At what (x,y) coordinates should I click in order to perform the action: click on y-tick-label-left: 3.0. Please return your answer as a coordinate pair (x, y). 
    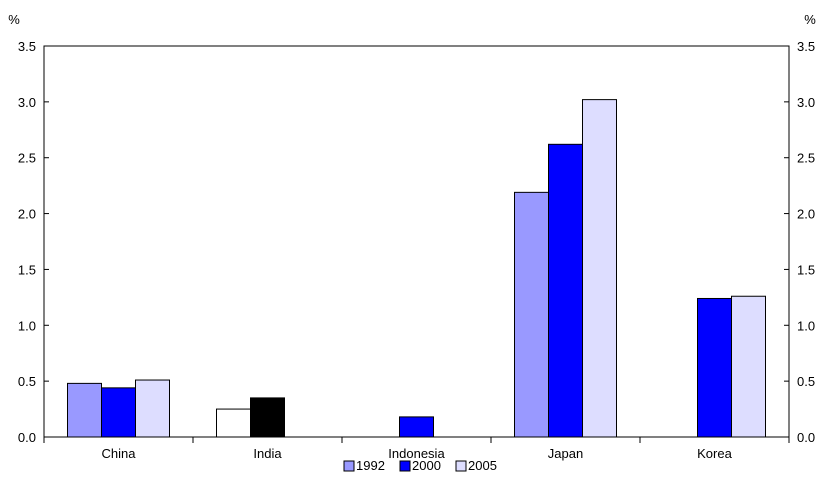
    Looking at the image, I should click on (27, 102).